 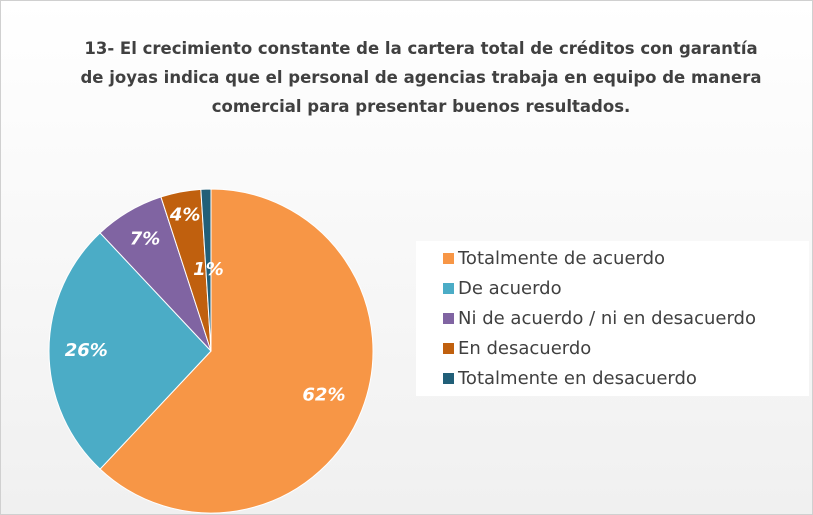 I want to click on legend-label: Ni de acuerdo / ni en desacuerdo, so click(x=607, y=318).